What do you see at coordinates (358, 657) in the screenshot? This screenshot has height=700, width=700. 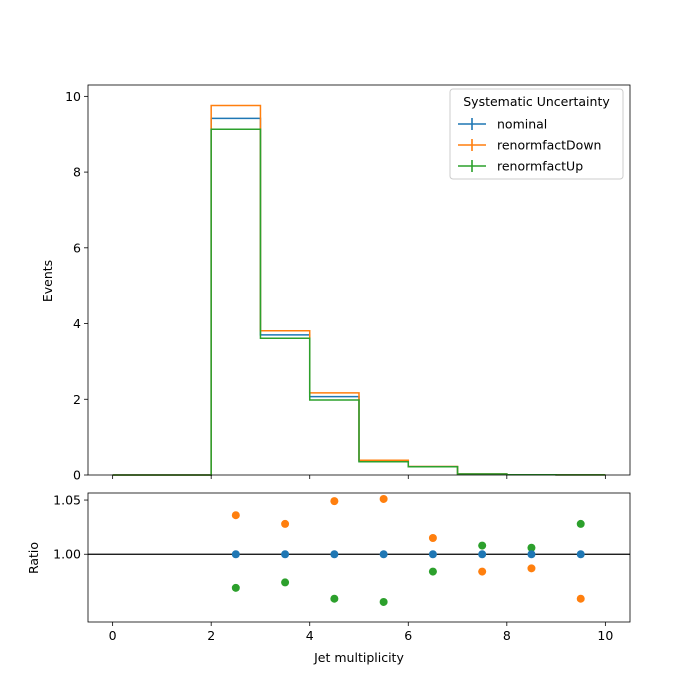 I see `x-axis-label: Jet multiplicity` at bounding box center [358, 657].